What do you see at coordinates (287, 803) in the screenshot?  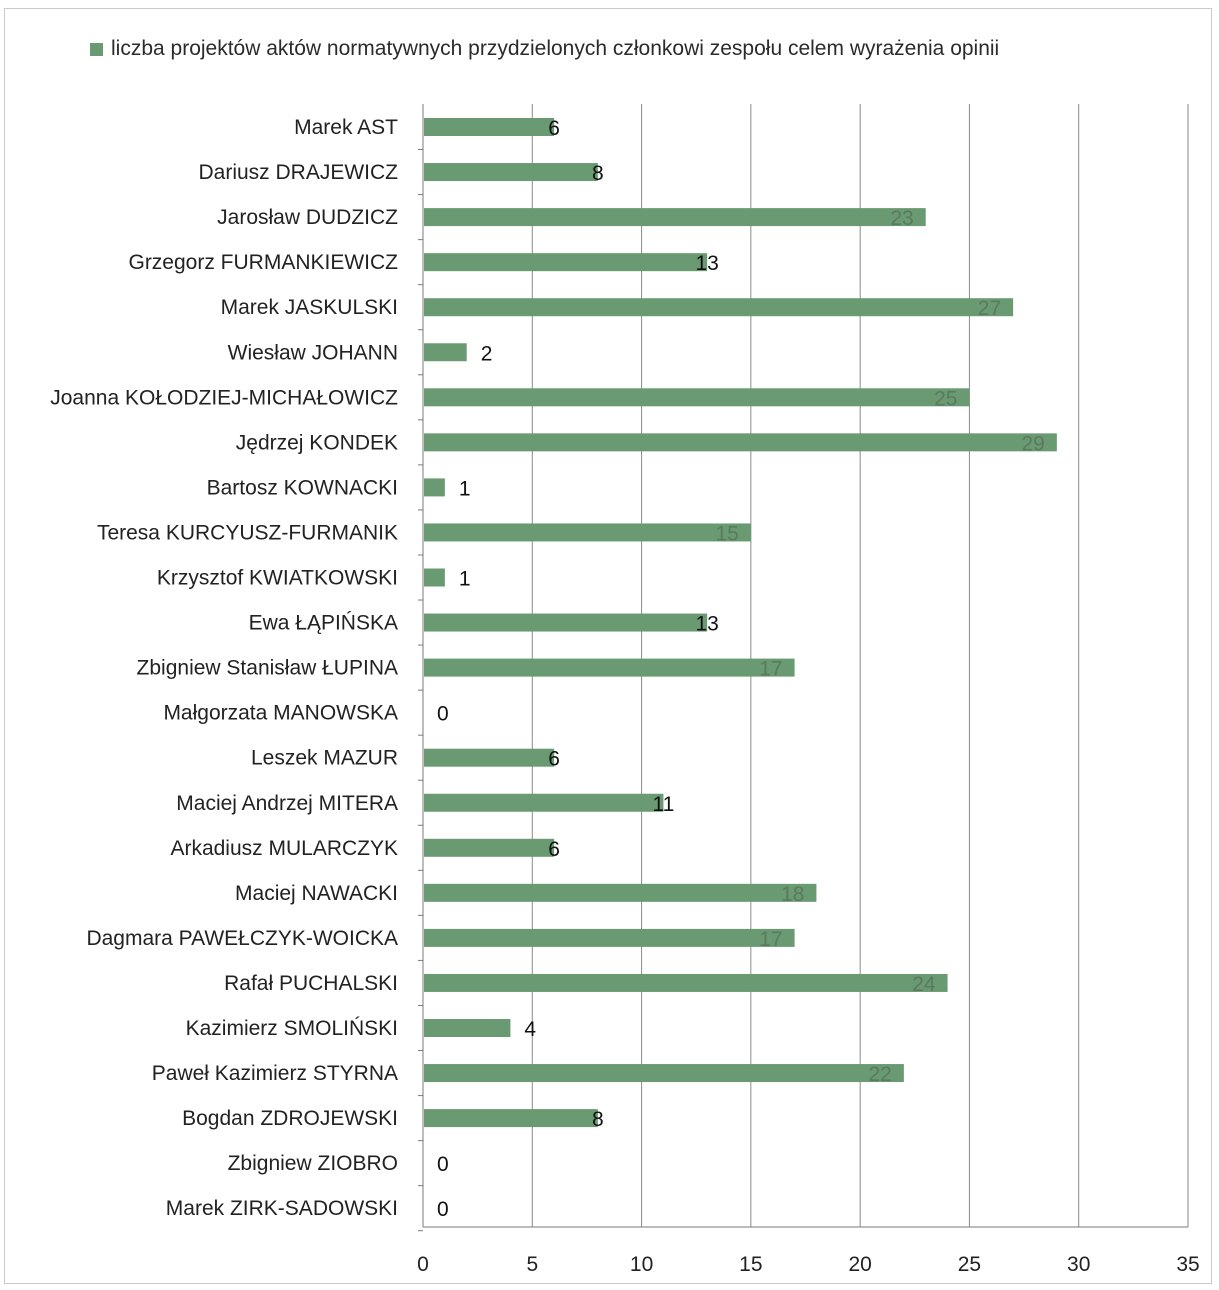 I see `category-label: Maciej Andrzej MITERA` at bounding box center [287, 803].